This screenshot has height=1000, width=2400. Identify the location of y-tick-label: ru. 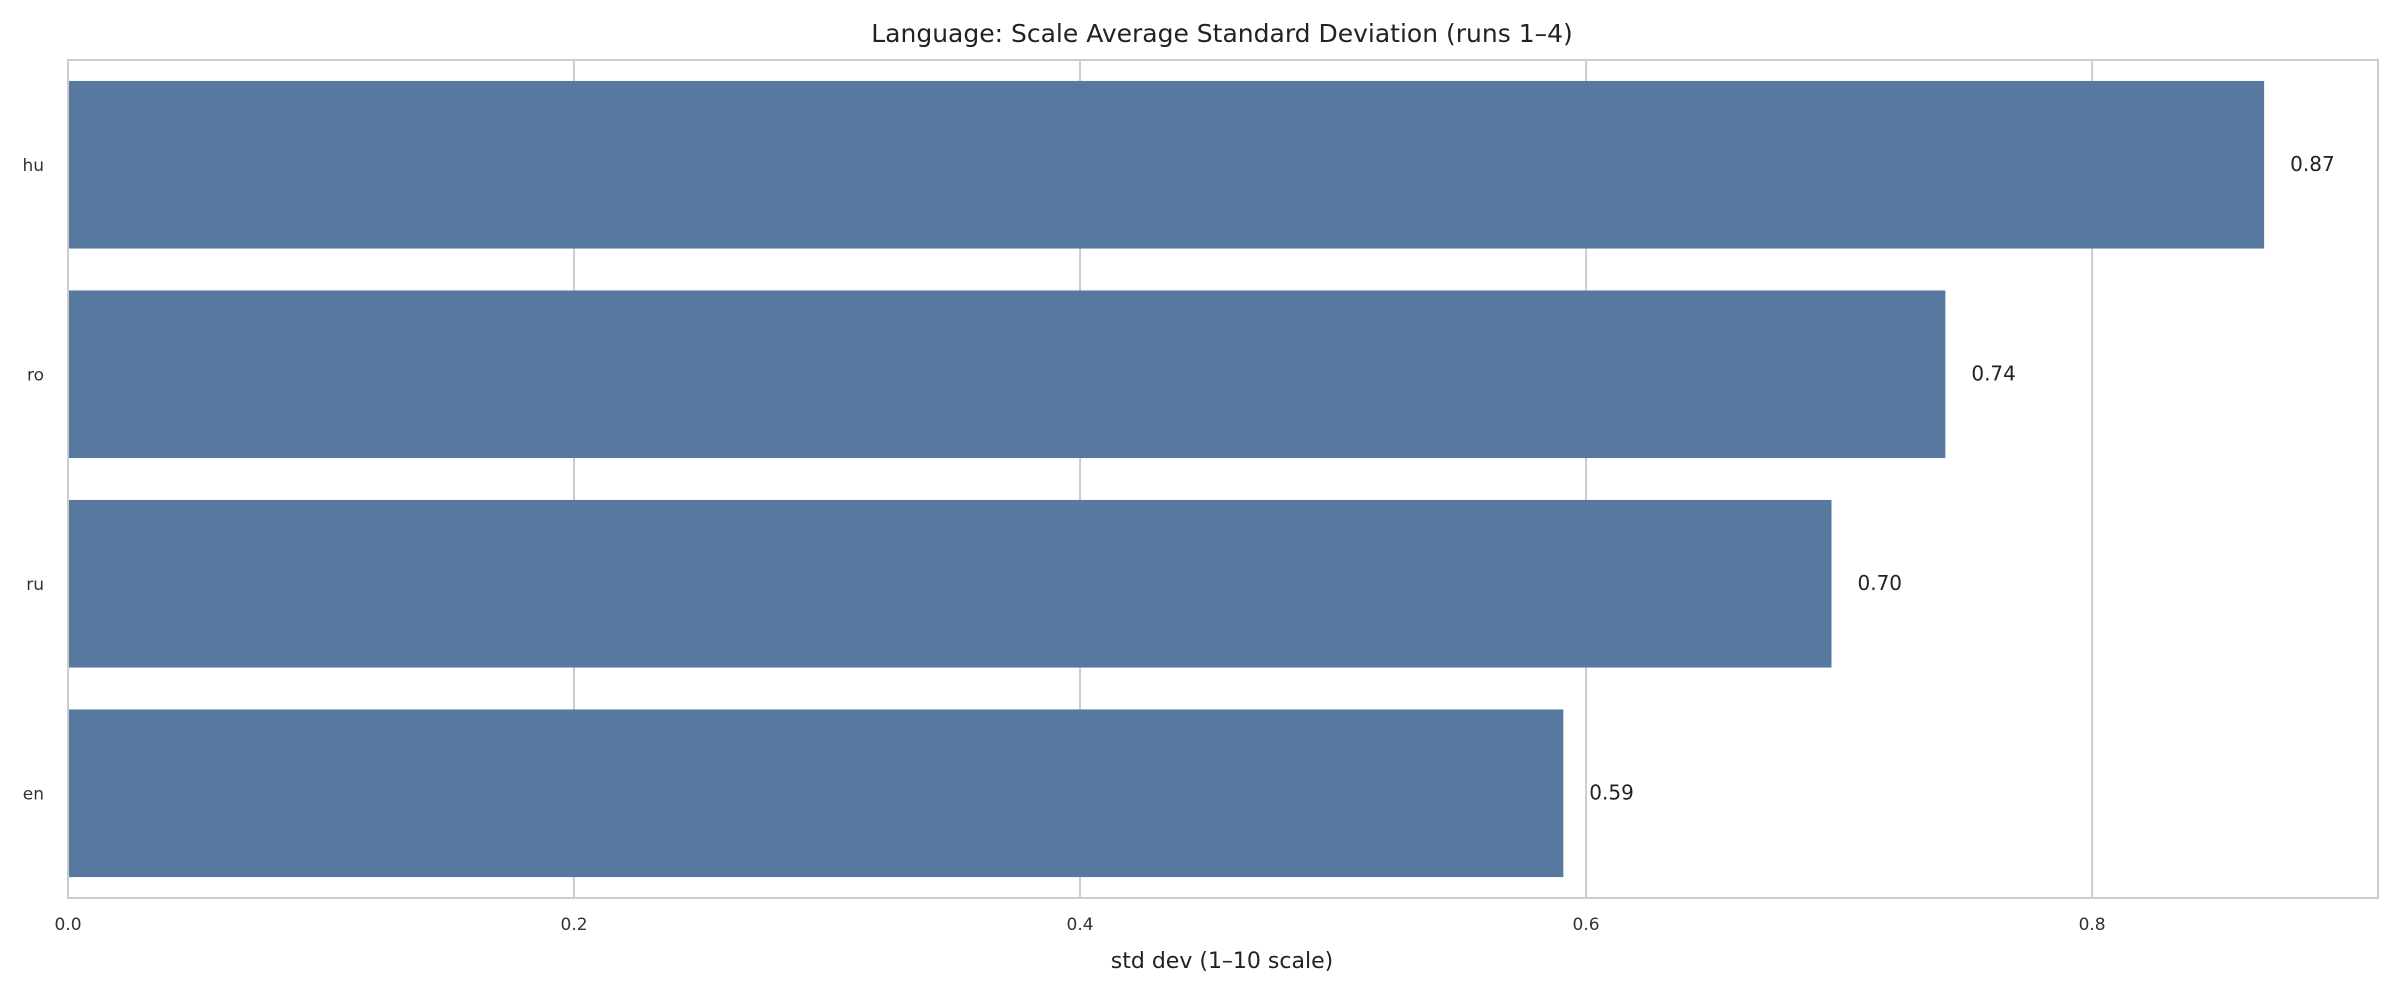
(35, 585).